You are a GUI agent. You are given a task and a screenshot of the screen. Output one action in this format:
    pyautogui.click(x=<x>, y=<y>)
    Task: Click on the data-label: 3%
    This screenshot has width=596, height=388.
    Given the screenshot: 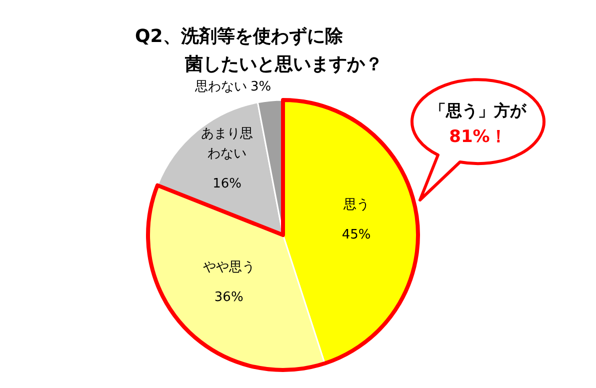 What is the action you would take?
    pyautogui.click(x=261, y=87)
    